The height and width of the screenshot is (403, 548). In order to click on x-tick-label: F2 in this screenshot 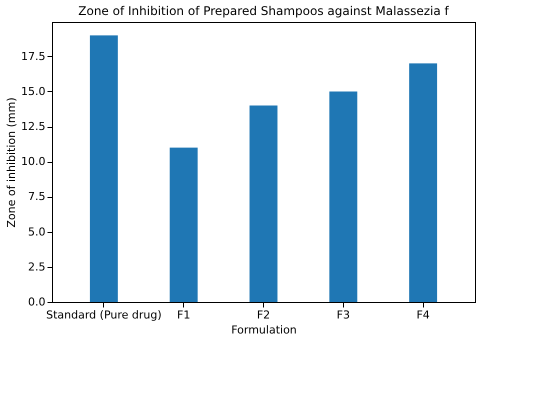, I will do `click(263, 315)`.